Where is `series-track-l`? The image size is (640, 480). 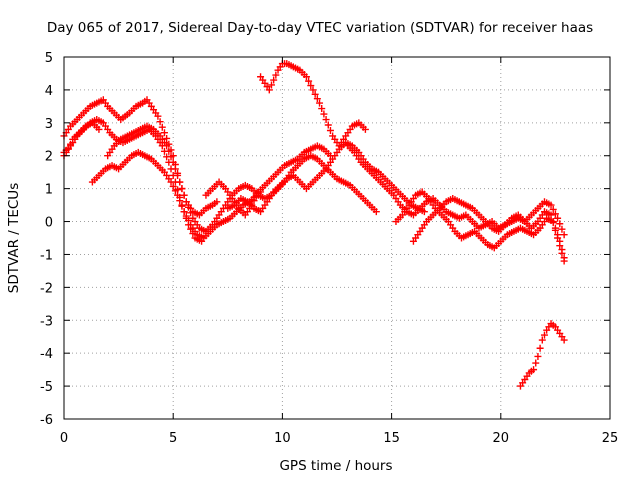 series-track-l is located at coordinates (542, 355).